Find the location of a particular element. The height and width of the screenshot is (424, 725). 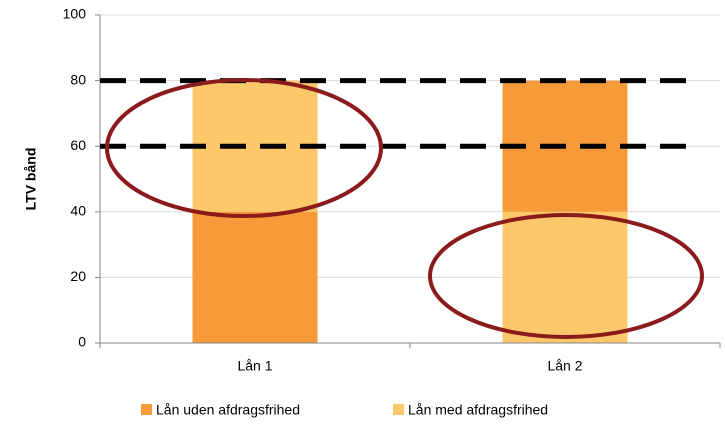

y-tick-label: 40 is located at coordinates (78, 211).